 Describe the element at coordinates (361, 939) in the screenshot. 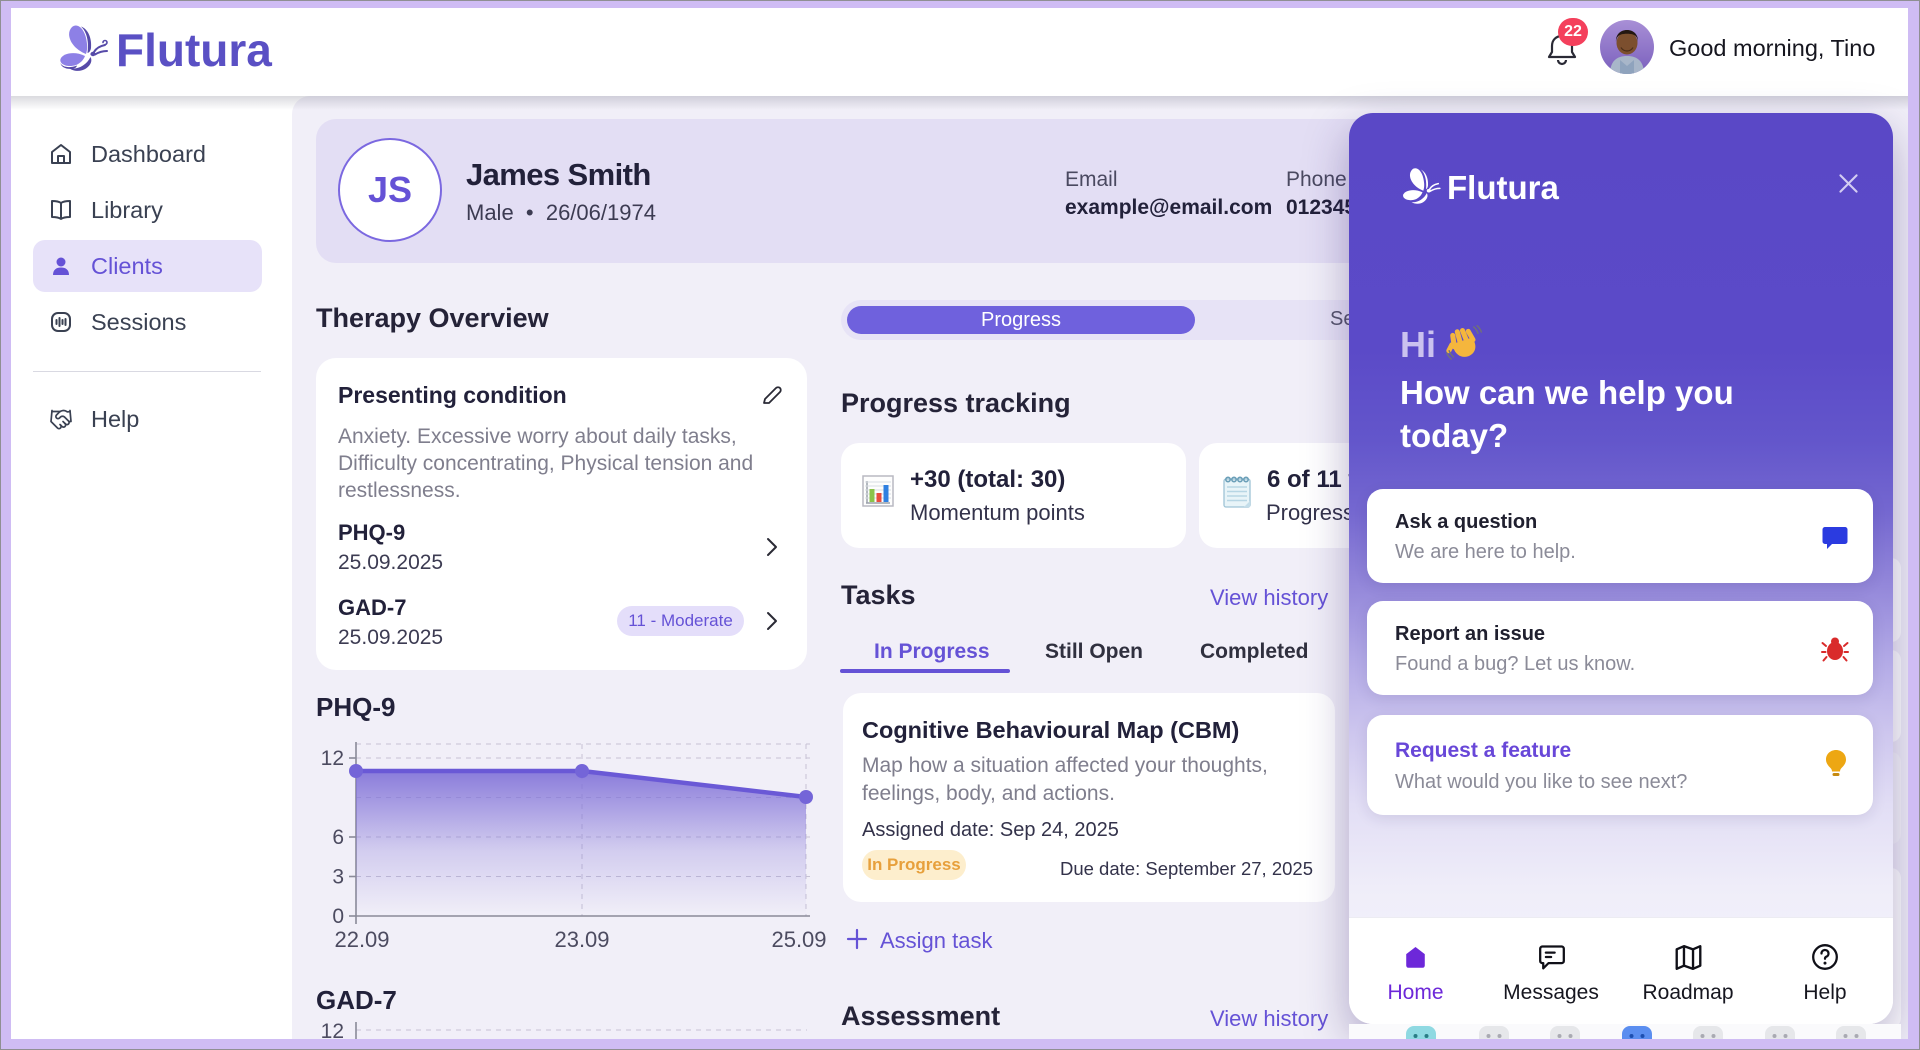

I see `svg-text: 22.09` at that location.